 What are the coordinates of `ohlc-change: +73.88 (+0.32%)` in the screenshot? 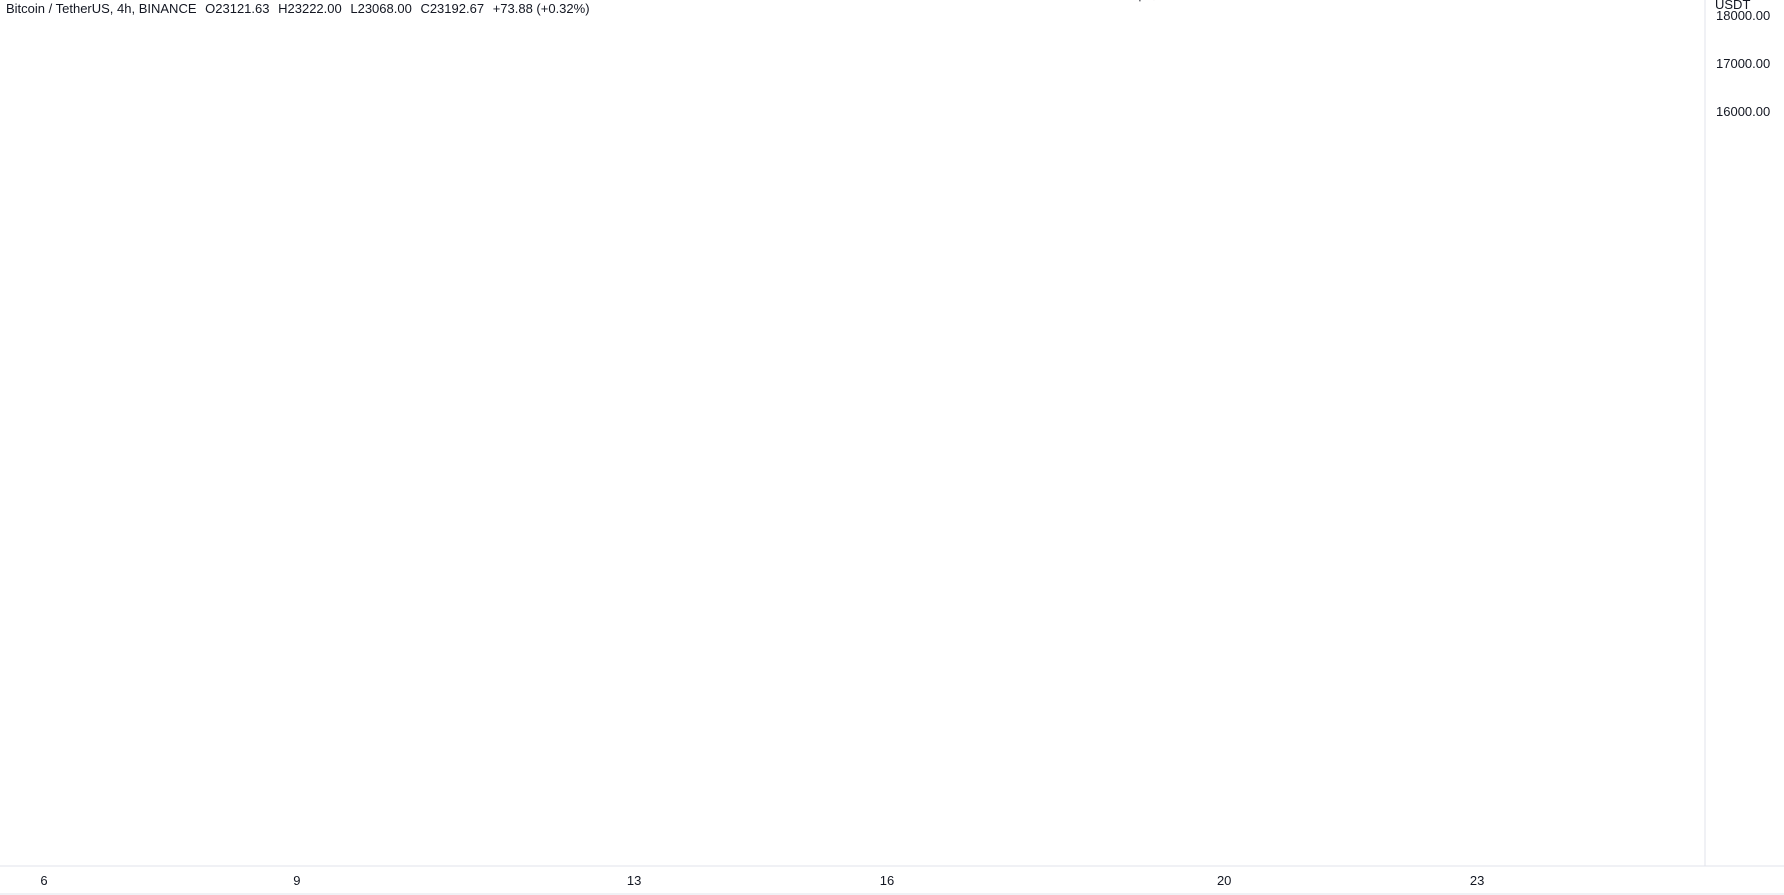 It's located at (541, 8).